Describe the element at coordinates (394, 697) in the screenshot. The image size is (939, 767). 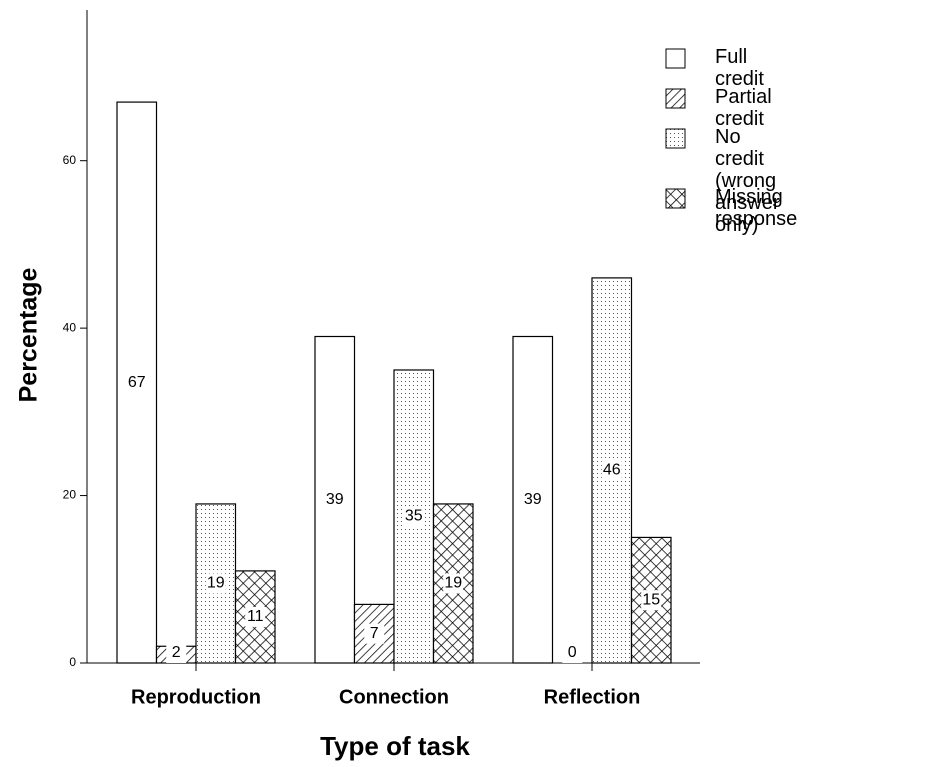
I see `x-tick-label: Connection` at that location.